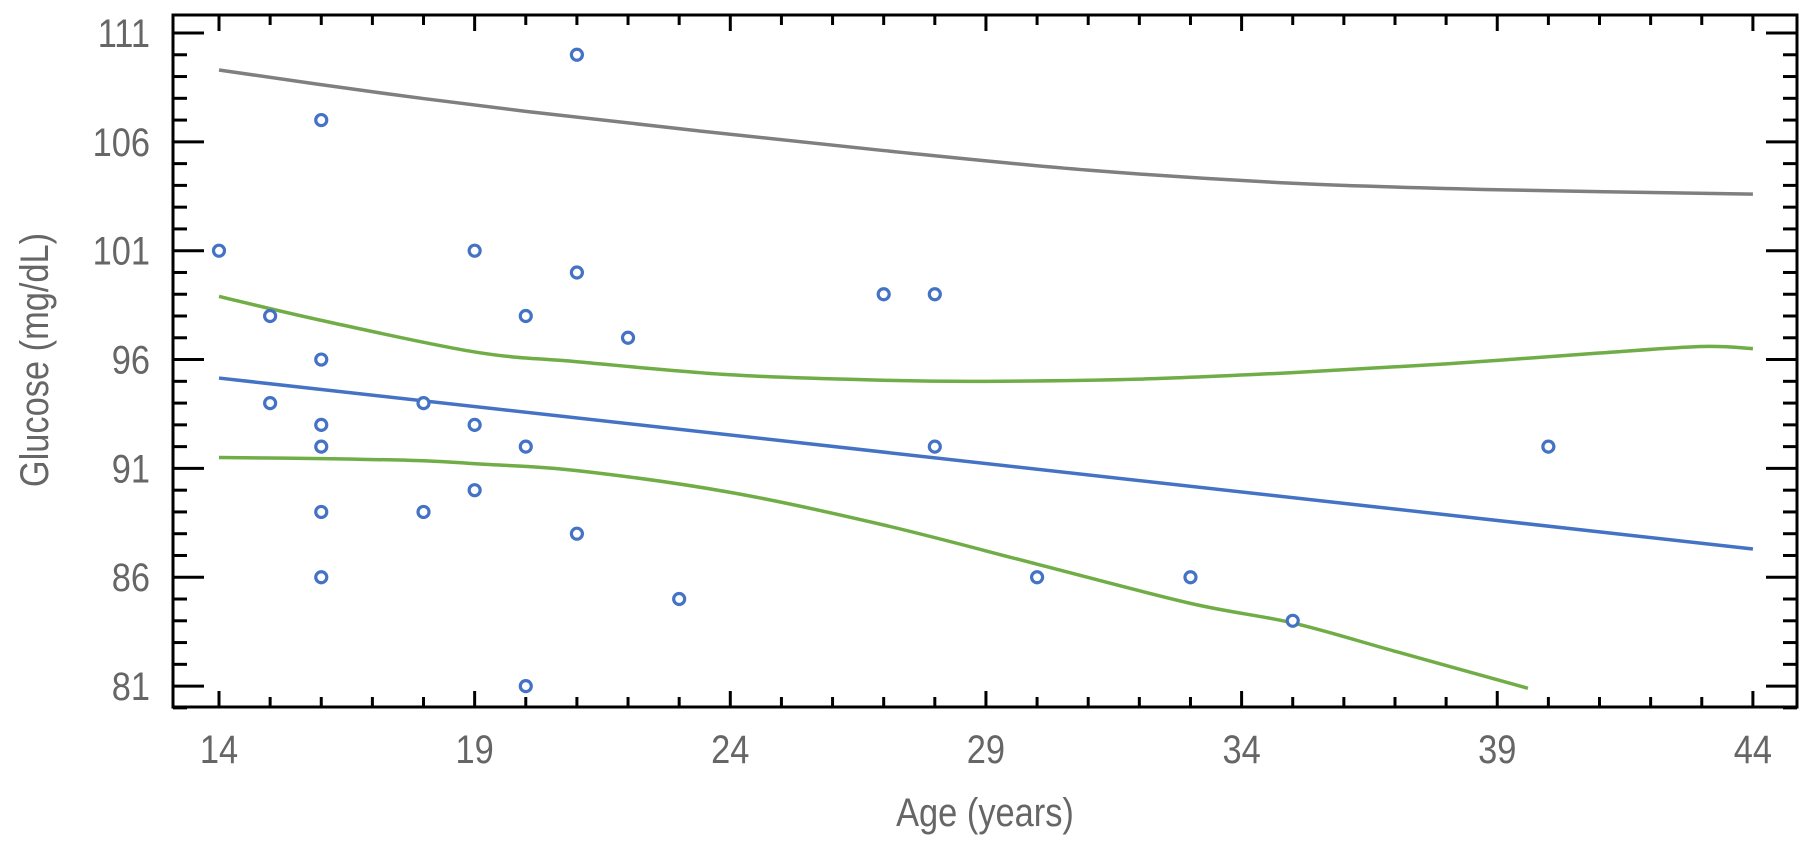 This screenshot has width=1800, height=843. I want to click on y-tick-label: 86, so click(131, 577).